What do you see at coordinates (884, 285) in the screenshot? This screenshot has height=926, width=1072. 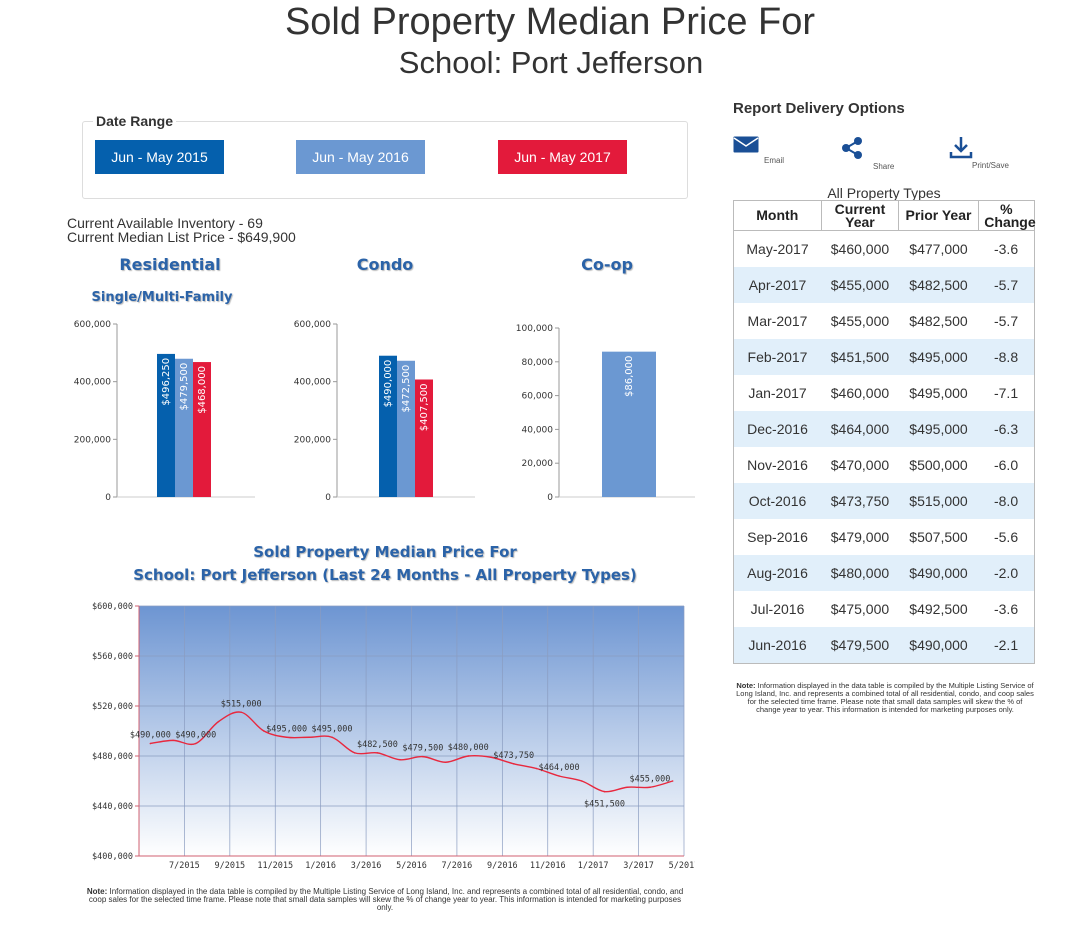 I see `table-row: Apr-2017 $455,000 $482,500 -5.7` at bounding box center [884, 285].